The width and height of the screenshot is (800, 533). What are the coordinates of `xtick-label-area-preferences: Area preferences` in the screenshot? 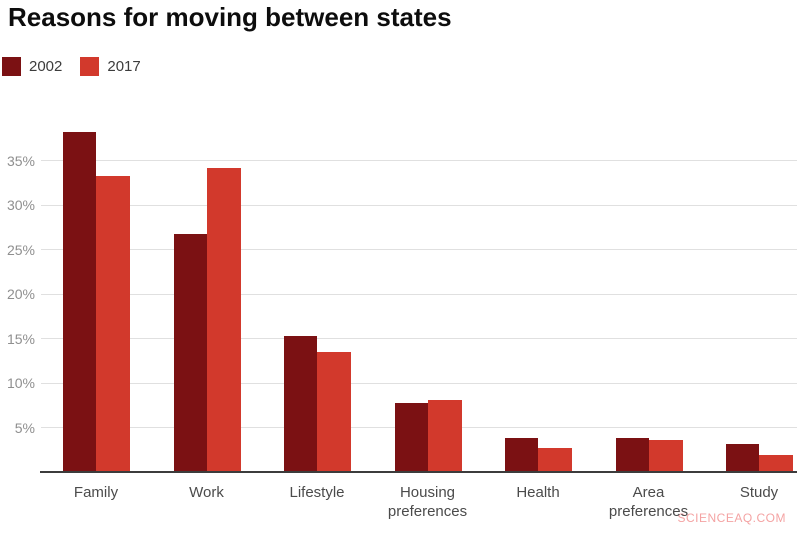 It's located at (648, 502).